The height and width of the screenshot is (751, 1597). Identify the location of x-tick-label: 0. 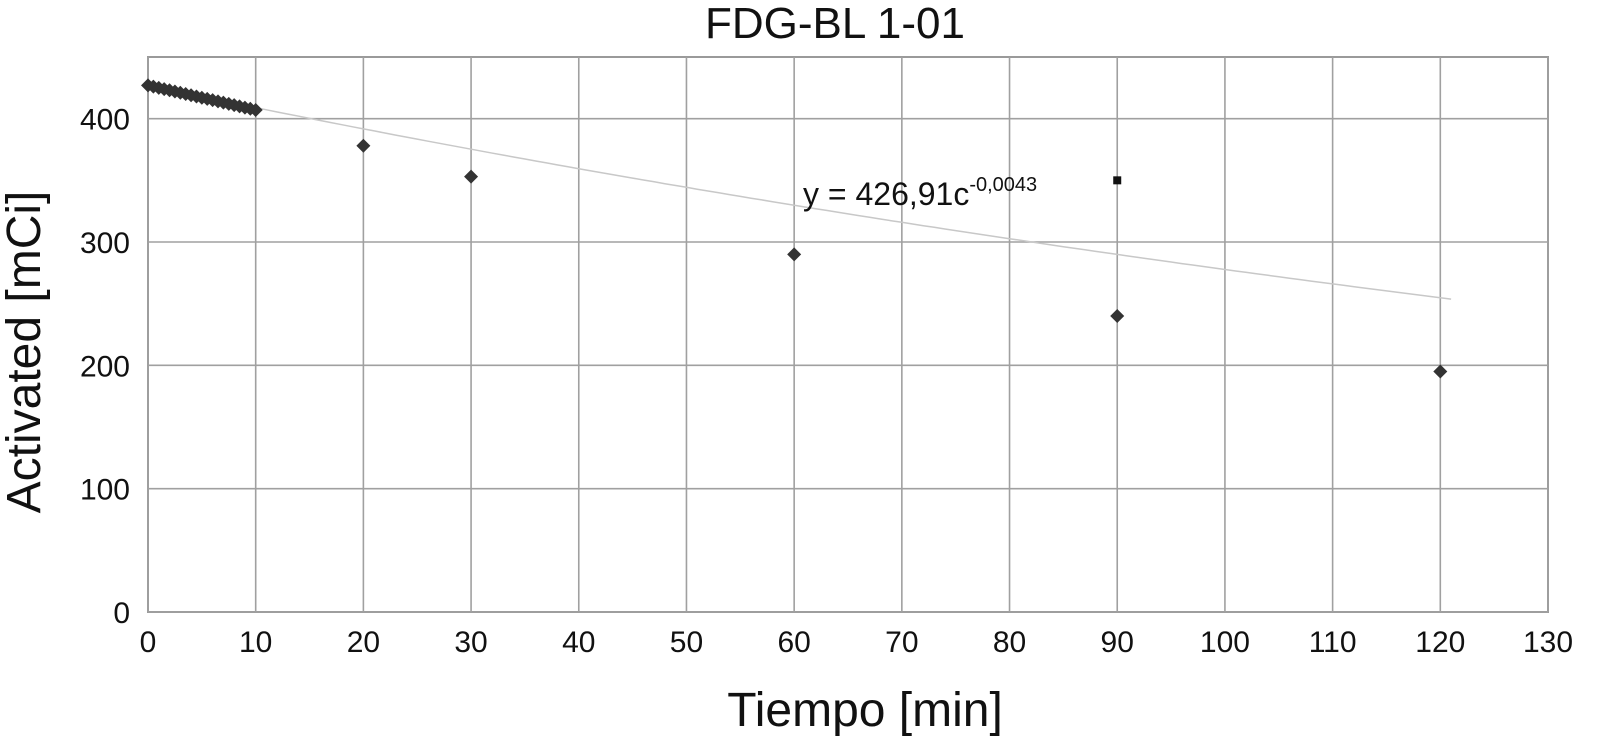
(148, 642).